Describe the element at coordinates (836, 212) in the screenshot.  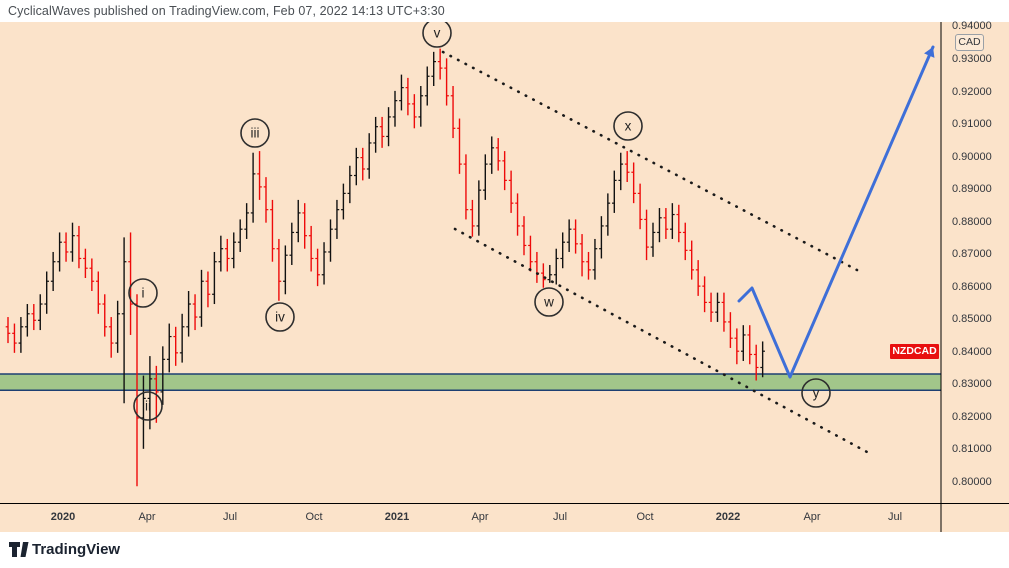
I see `projection-arrow-path` at that location.